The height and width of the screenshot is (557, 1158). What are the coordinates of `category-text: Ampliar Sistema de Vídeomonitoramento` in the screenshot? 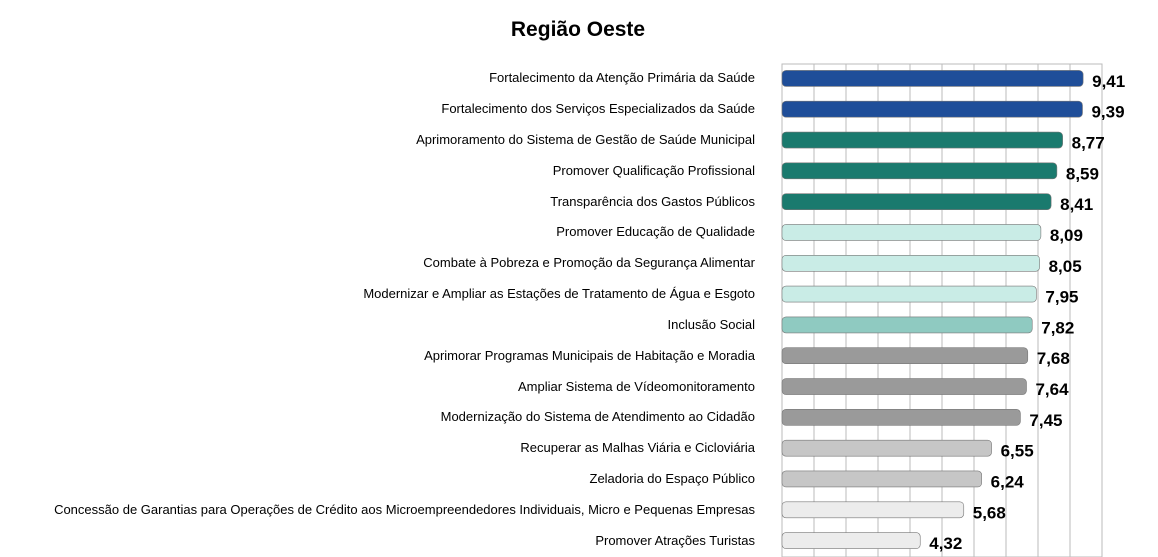 It's located at (636, 386).